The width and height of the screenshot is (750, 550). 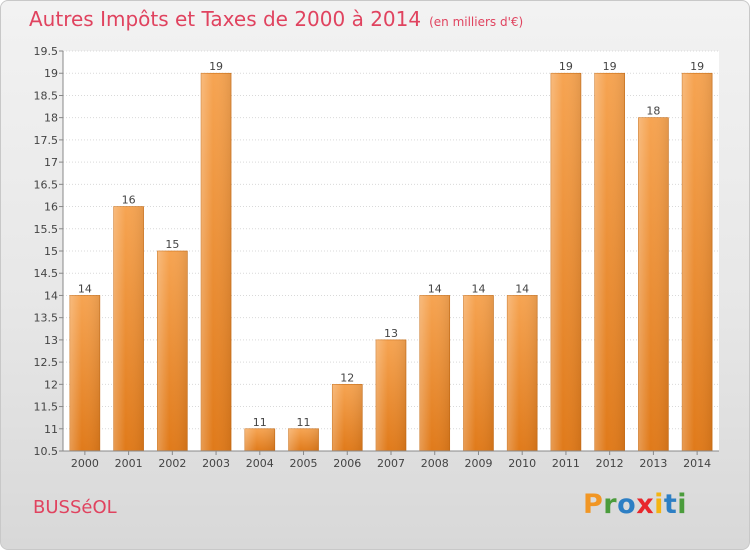 I want to click on y-tick-label: 13.5, so click(x=46, y=318).